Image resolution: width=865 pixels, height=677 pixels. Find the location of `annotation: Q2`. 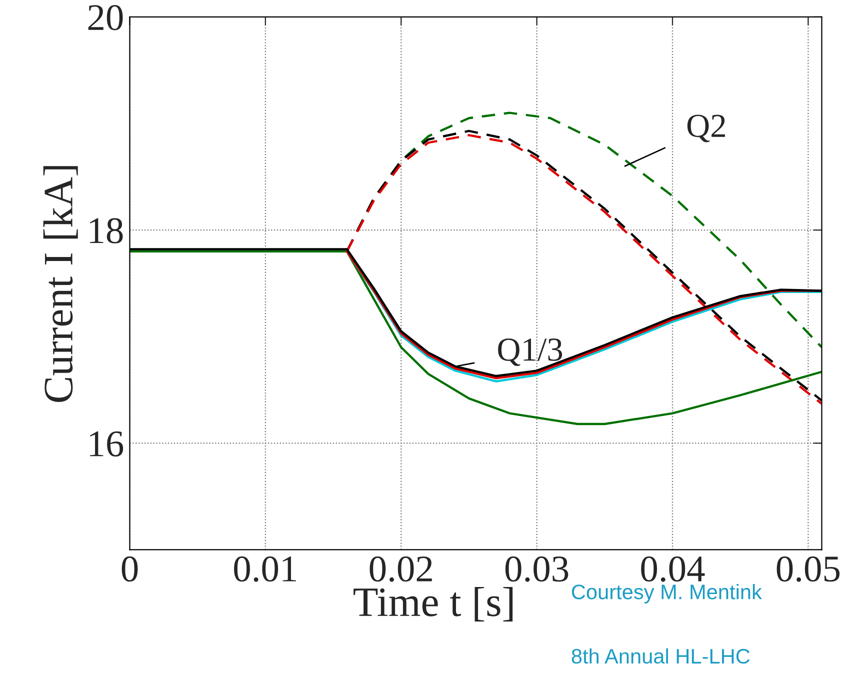

annotation: Q2 is located at coordinates (706, 128).